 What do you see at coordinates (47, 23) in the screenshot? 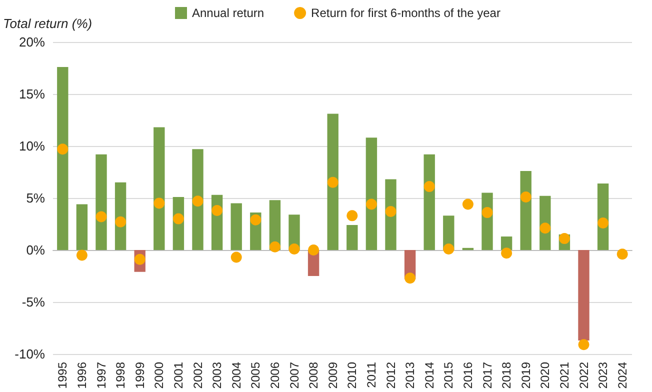
I see `y-axis-title: Total return (%)` at bounding box center [47, 23].